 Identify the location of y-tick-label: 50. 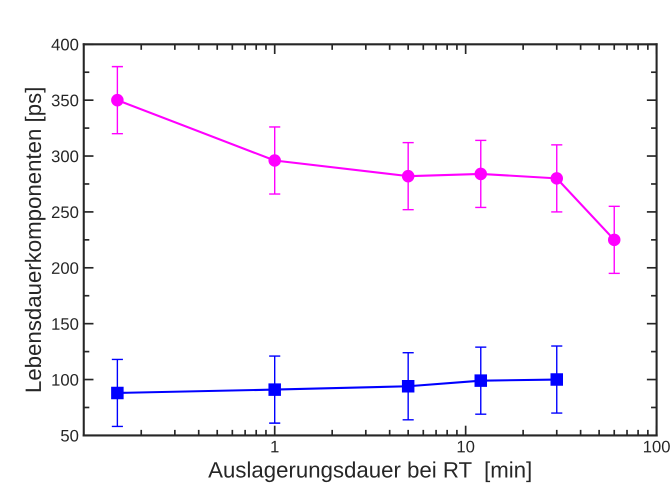
(69, 436).